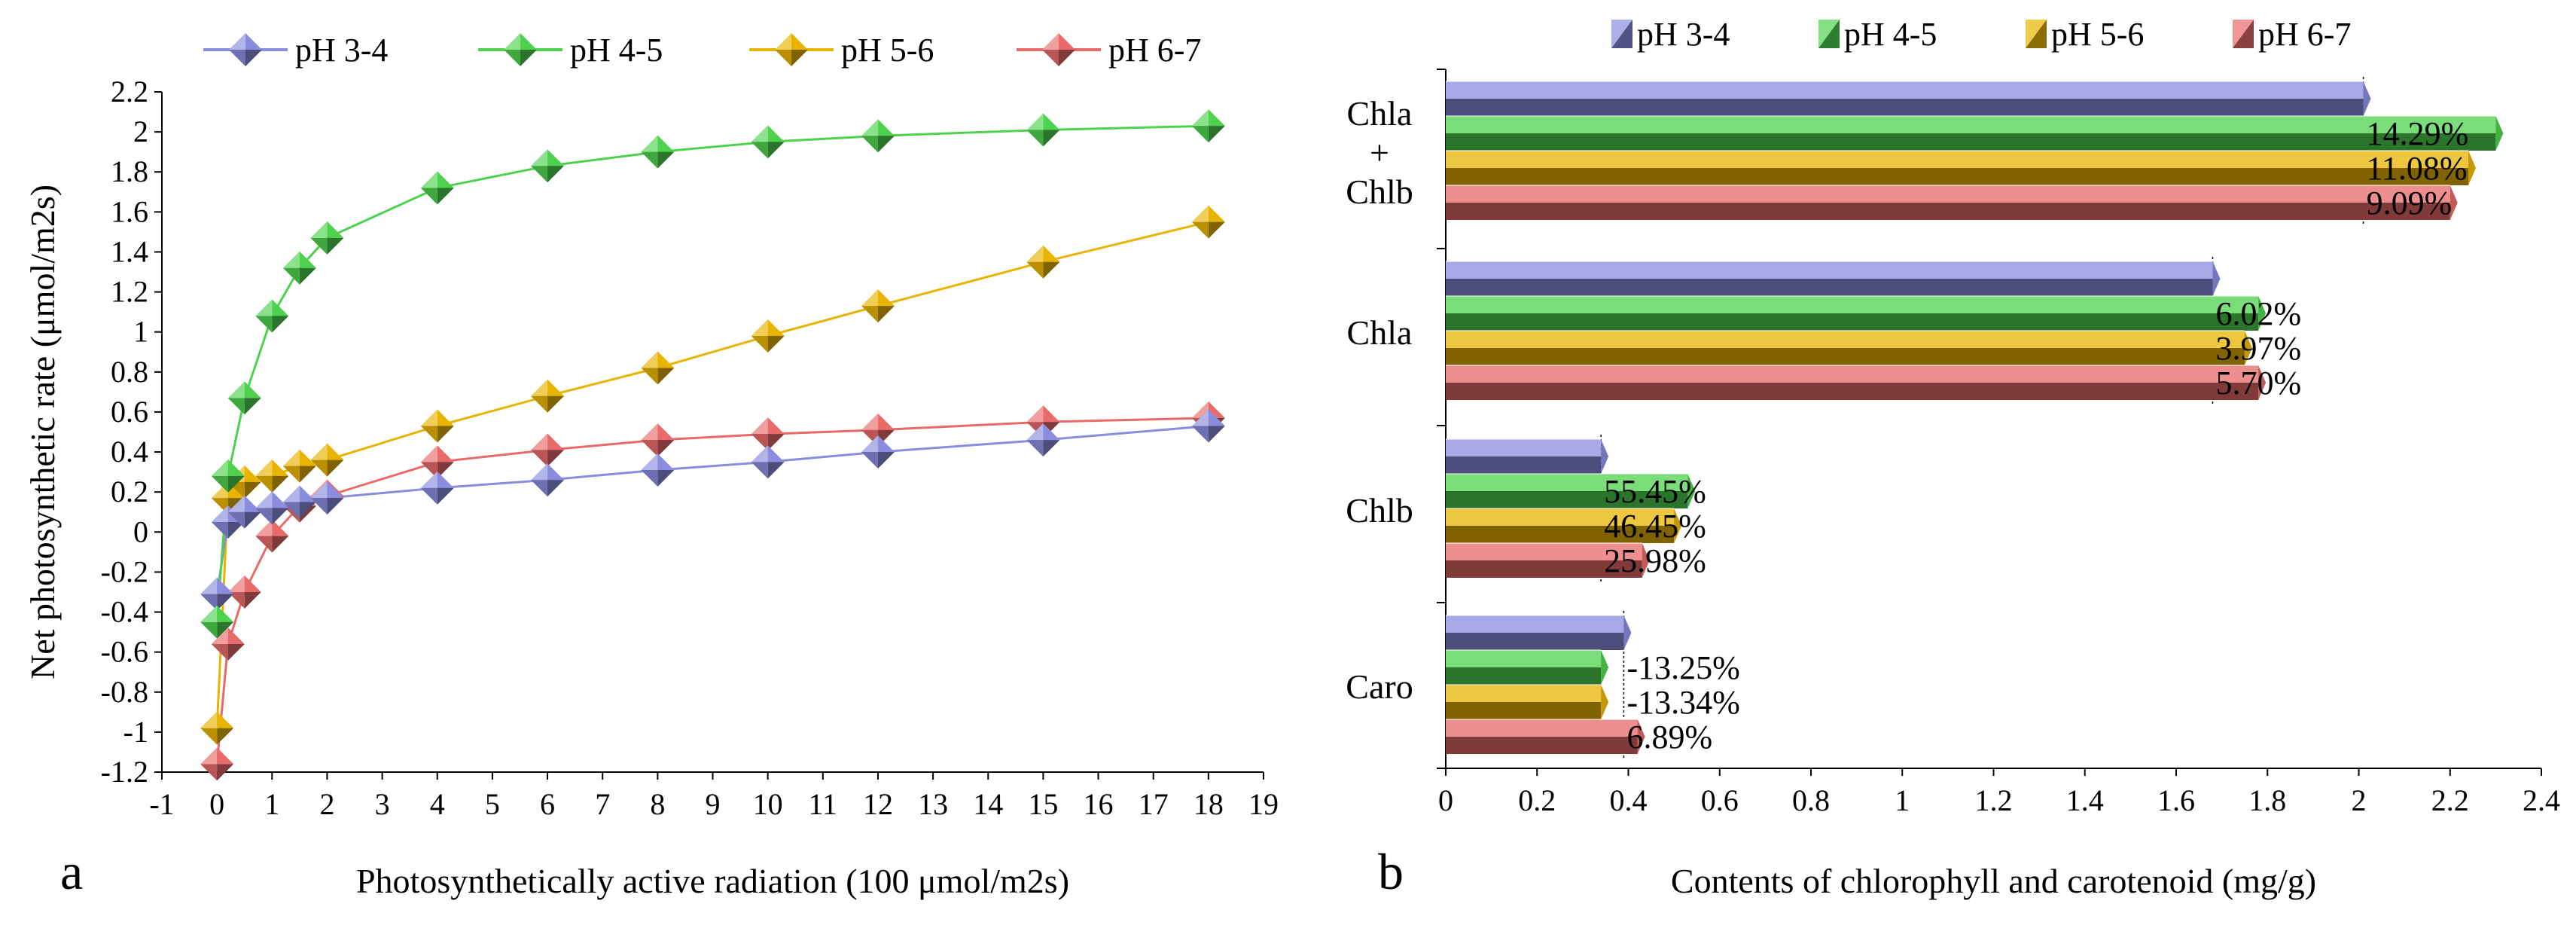 This screenshot has width=2576, height=925. Describe the element at coordinates (702, 50) in the screenshot. I see `legend-a: pH 3-4 pH 4-5 pH 5-6 pH 6-7` at that location.